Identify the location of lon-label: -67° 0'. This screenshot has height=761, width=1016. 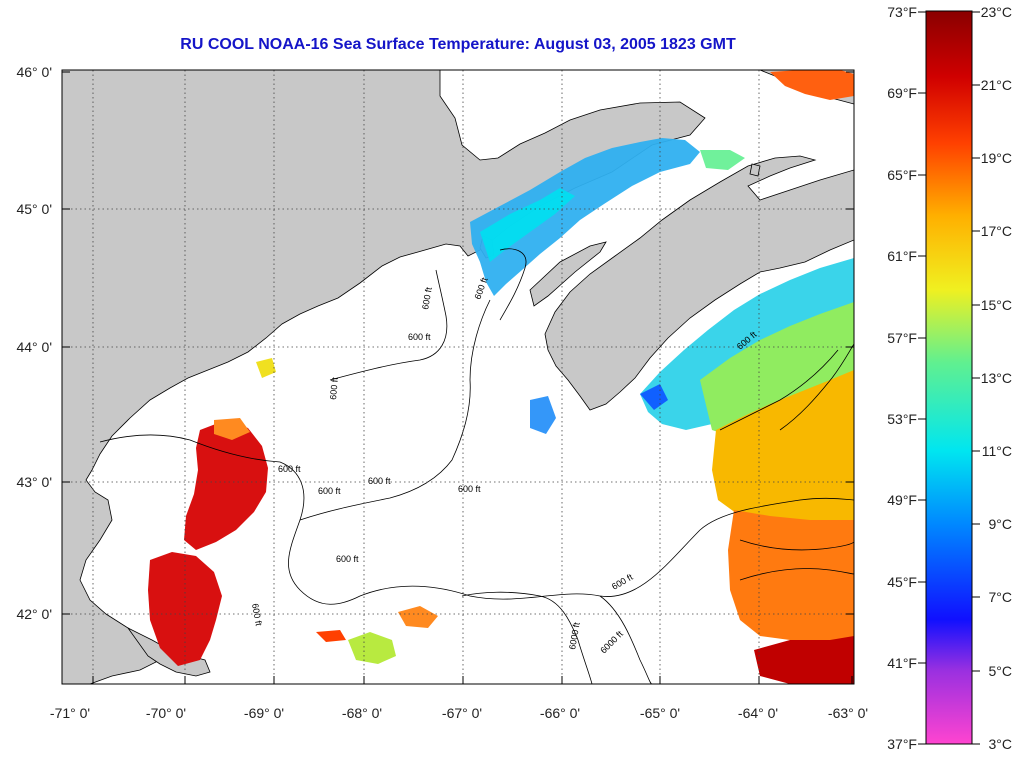
(462, 713).